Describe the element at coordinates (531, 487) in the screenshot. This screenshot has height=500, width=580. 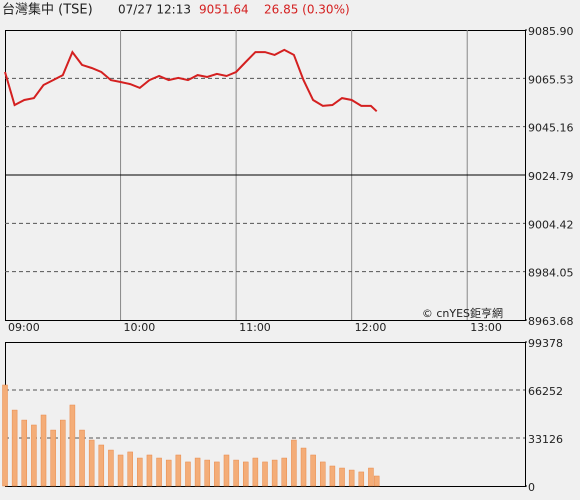
I see `y-tick-label: 0` at that location.